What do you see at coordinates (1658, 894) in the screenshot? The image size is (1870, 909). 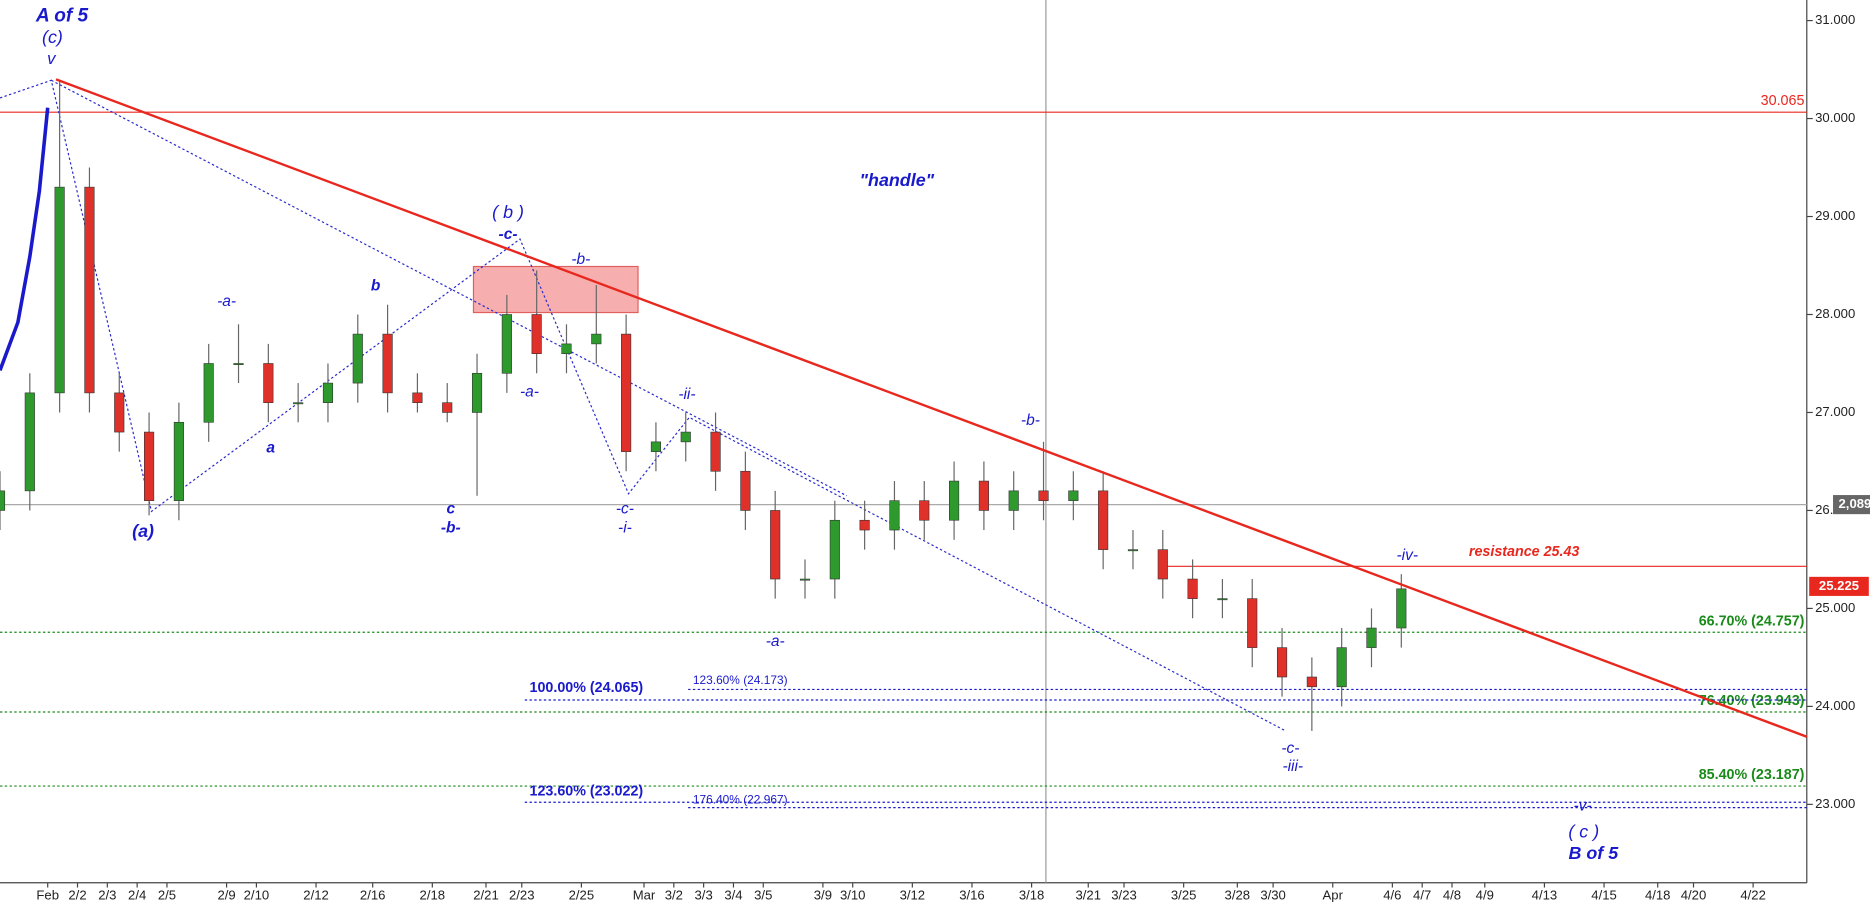 I see `x-tick-label: 4/18` at bounding box center [1658, 894].